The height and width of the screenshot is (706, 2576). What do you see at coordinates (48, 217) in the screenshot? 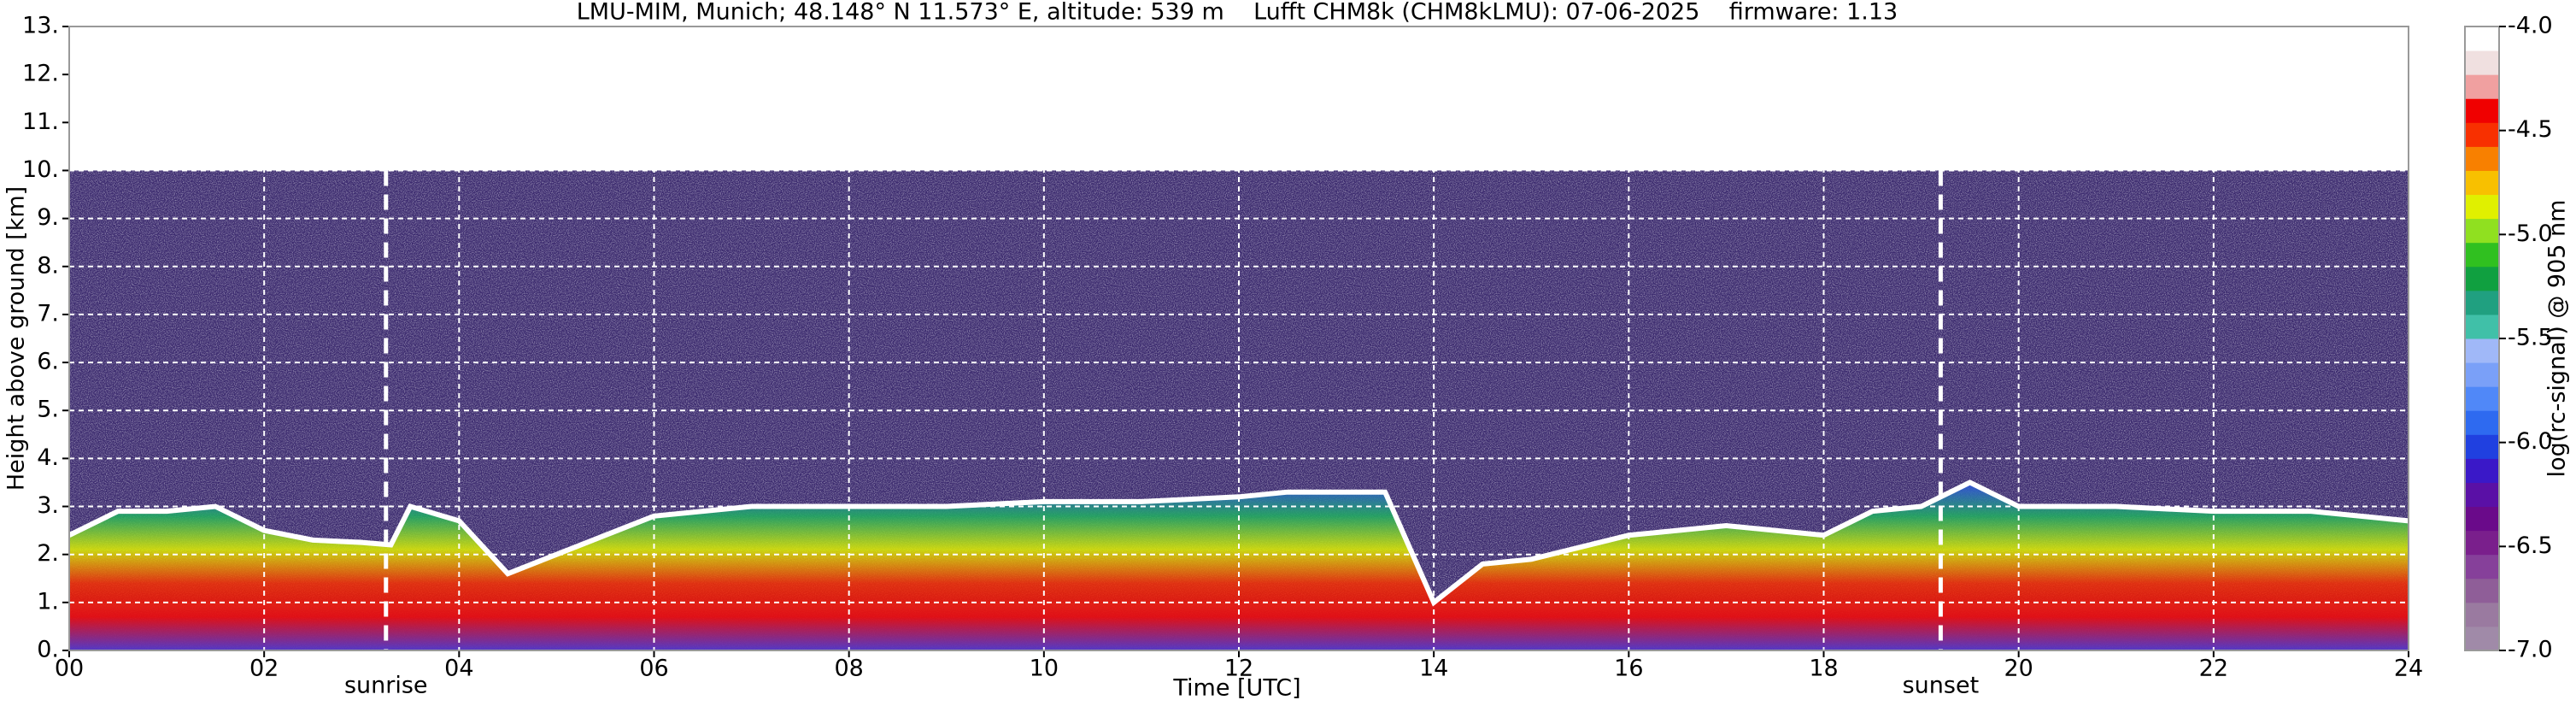
I see `y-tick-label: 9.` at bounding box center [48, 217].